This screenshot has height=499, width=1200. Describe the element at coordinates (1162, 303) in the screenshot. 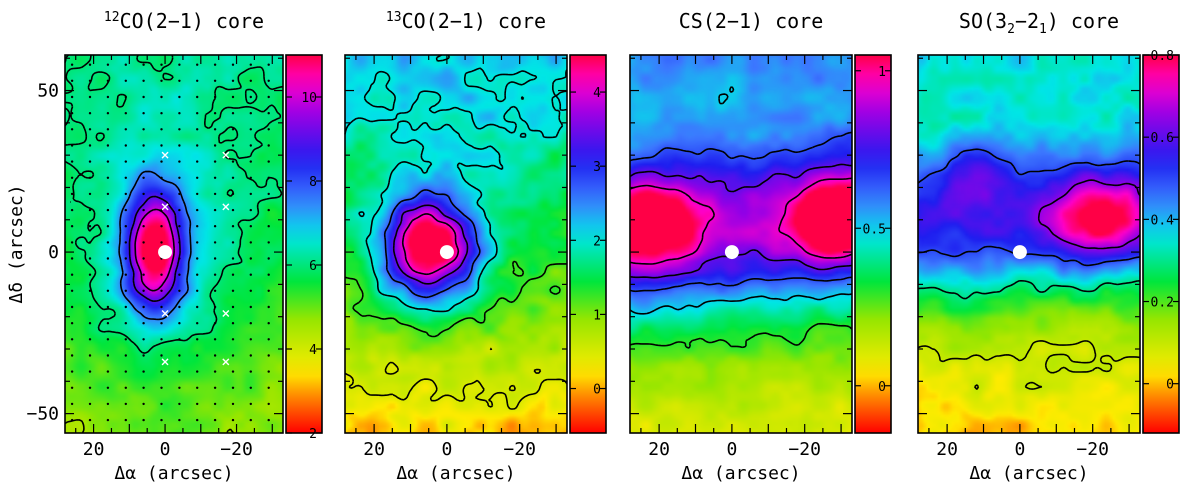

I see `colorbar-tick-label: 0.2` at that location.